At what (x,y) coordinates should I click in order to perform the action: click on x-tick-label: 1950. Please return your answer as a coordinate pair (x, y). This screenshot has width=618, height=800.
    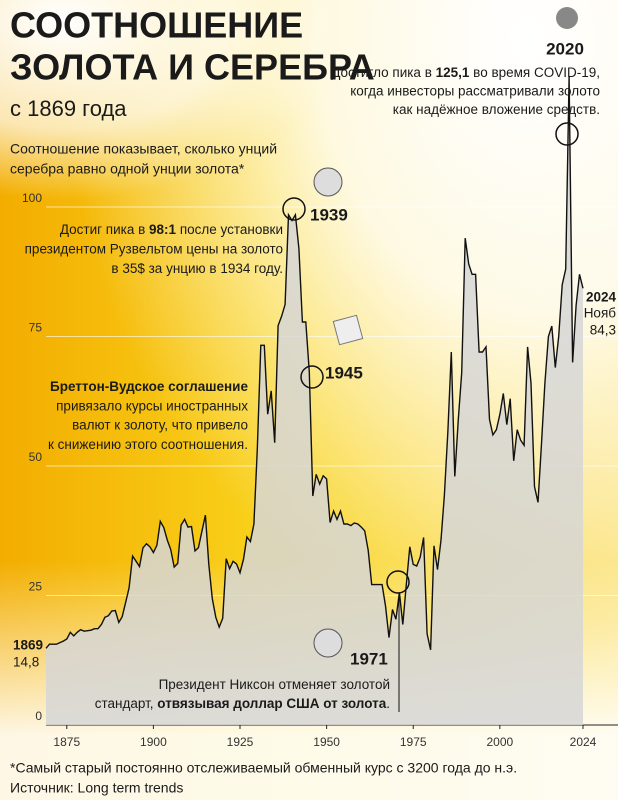
    Looking at the image, I should click on (326, 742).